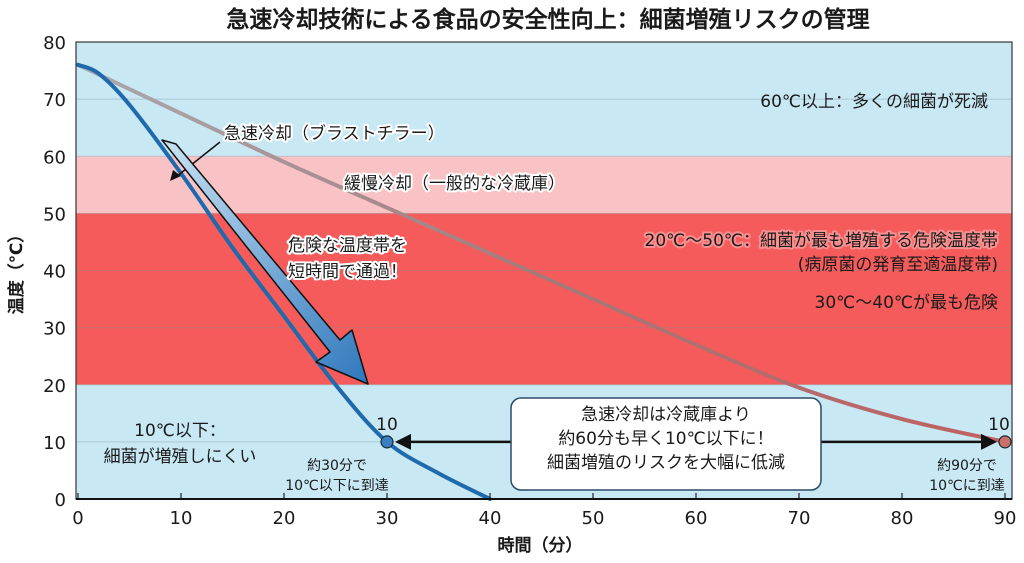  Describe the element at coordinates (547, 19) in the screenshot. I see `chart-title: 急速冷却技術による食品の安全性向上：細菌増殖リスクの管理` at that location.